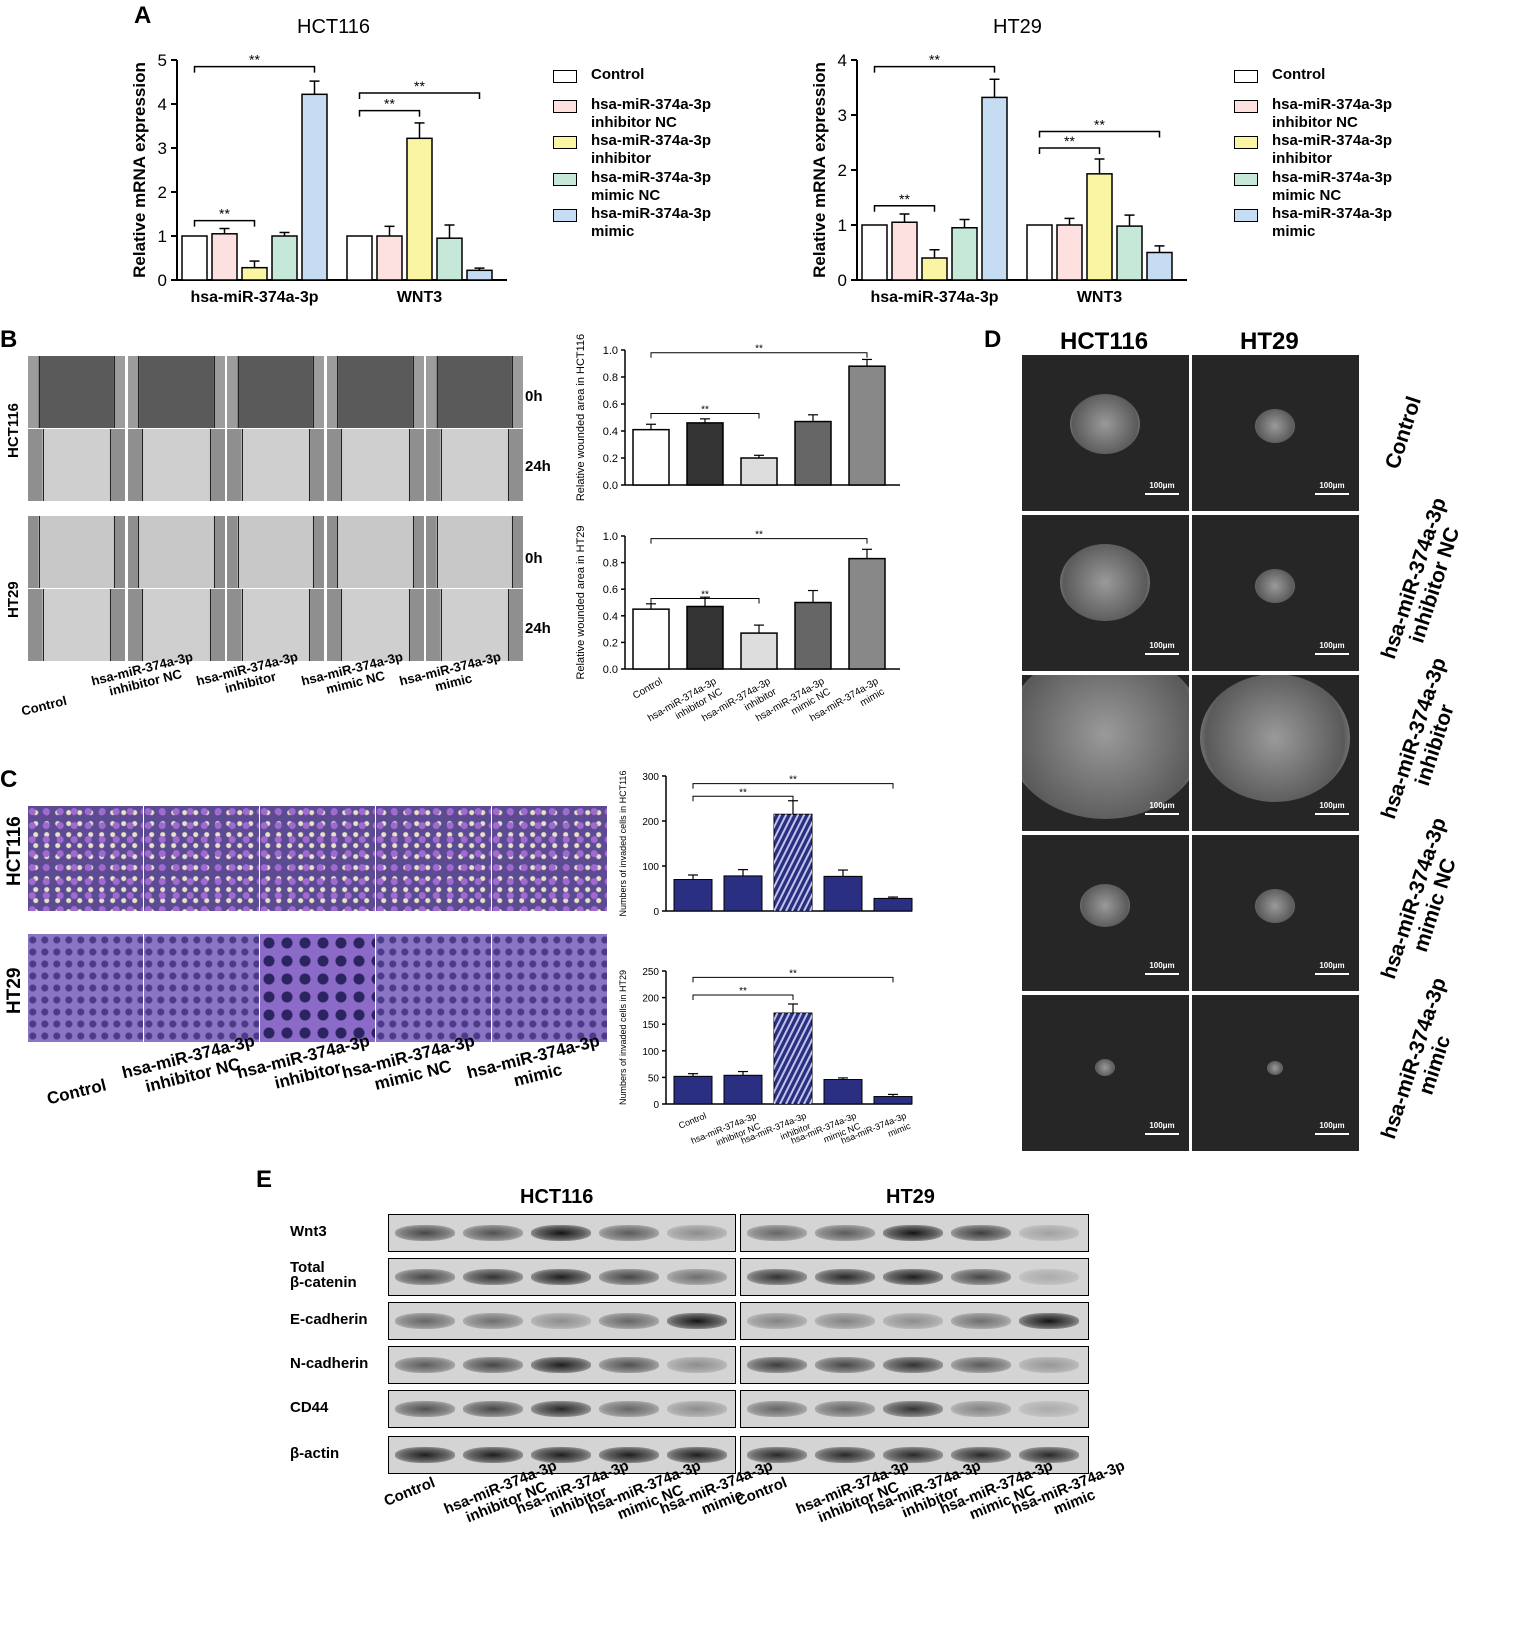 The height and width of the screenshot is (1640, 1527). What do you see at coordinates (1332, 114) in the screenshot?
I see `legend-label: hsa-miR-374a-3p inhibitor NC` at bounding box center [1332, 114].